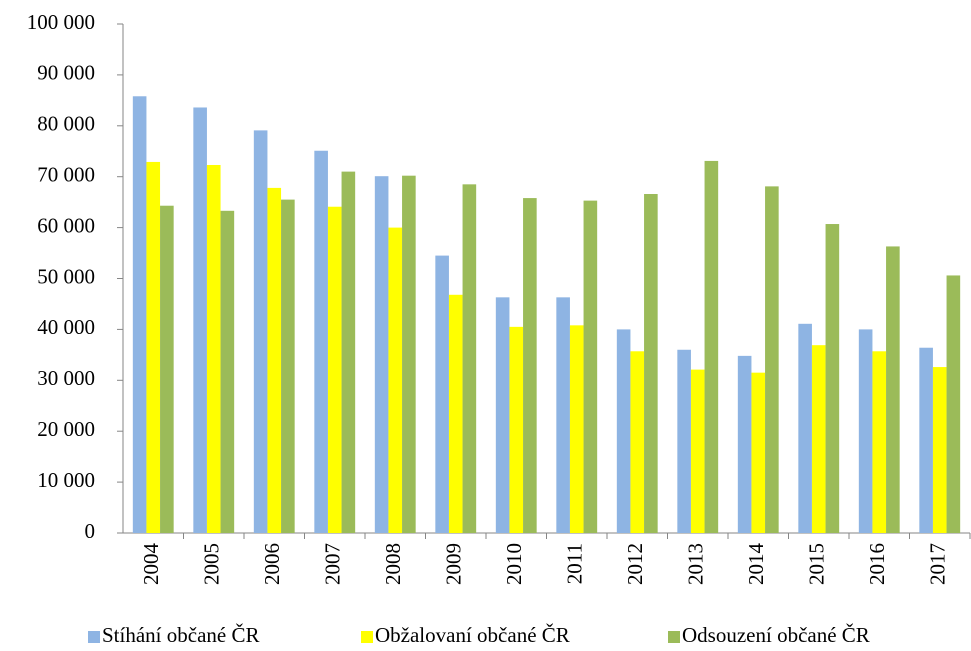  I want to click on y-tick-label: 10 000, so click(66, 480).